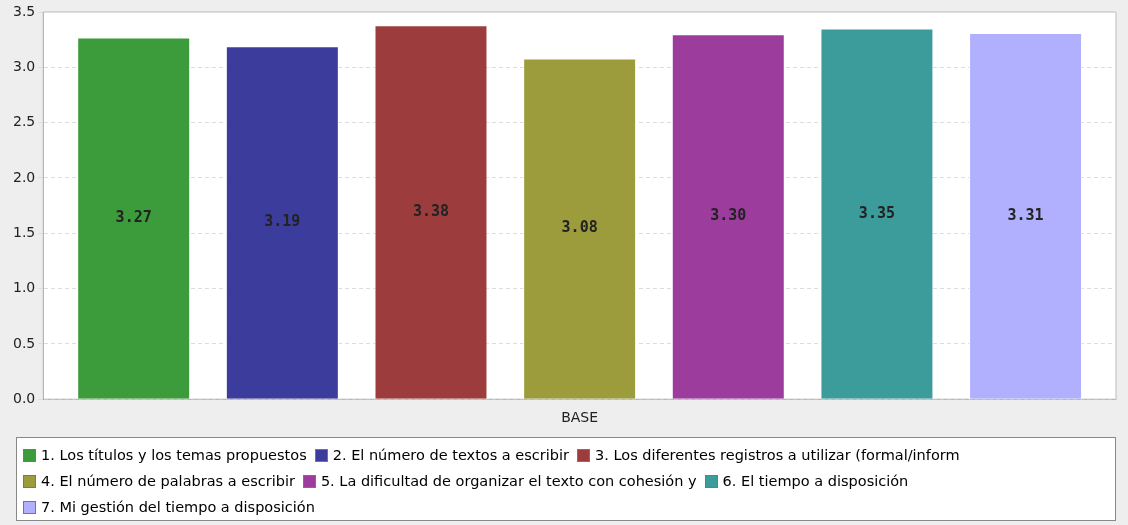 This screenshot has width=1128, height=525. Describe the element at coordinates (24, 342) in the screenshot. I see `y-tick-label: 0.5` at that location.